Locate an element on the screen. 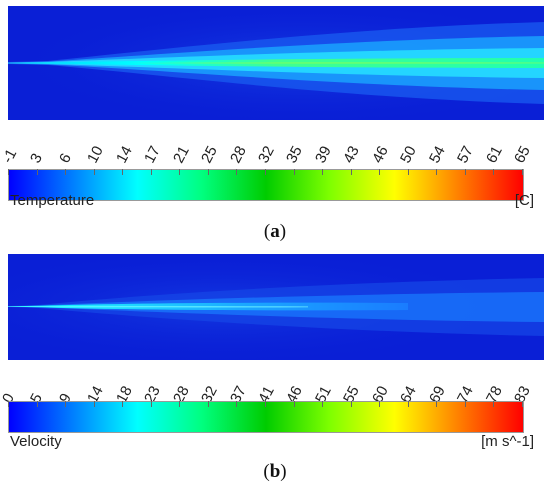  caption-a: (a) is located at coordinates (275, 231).